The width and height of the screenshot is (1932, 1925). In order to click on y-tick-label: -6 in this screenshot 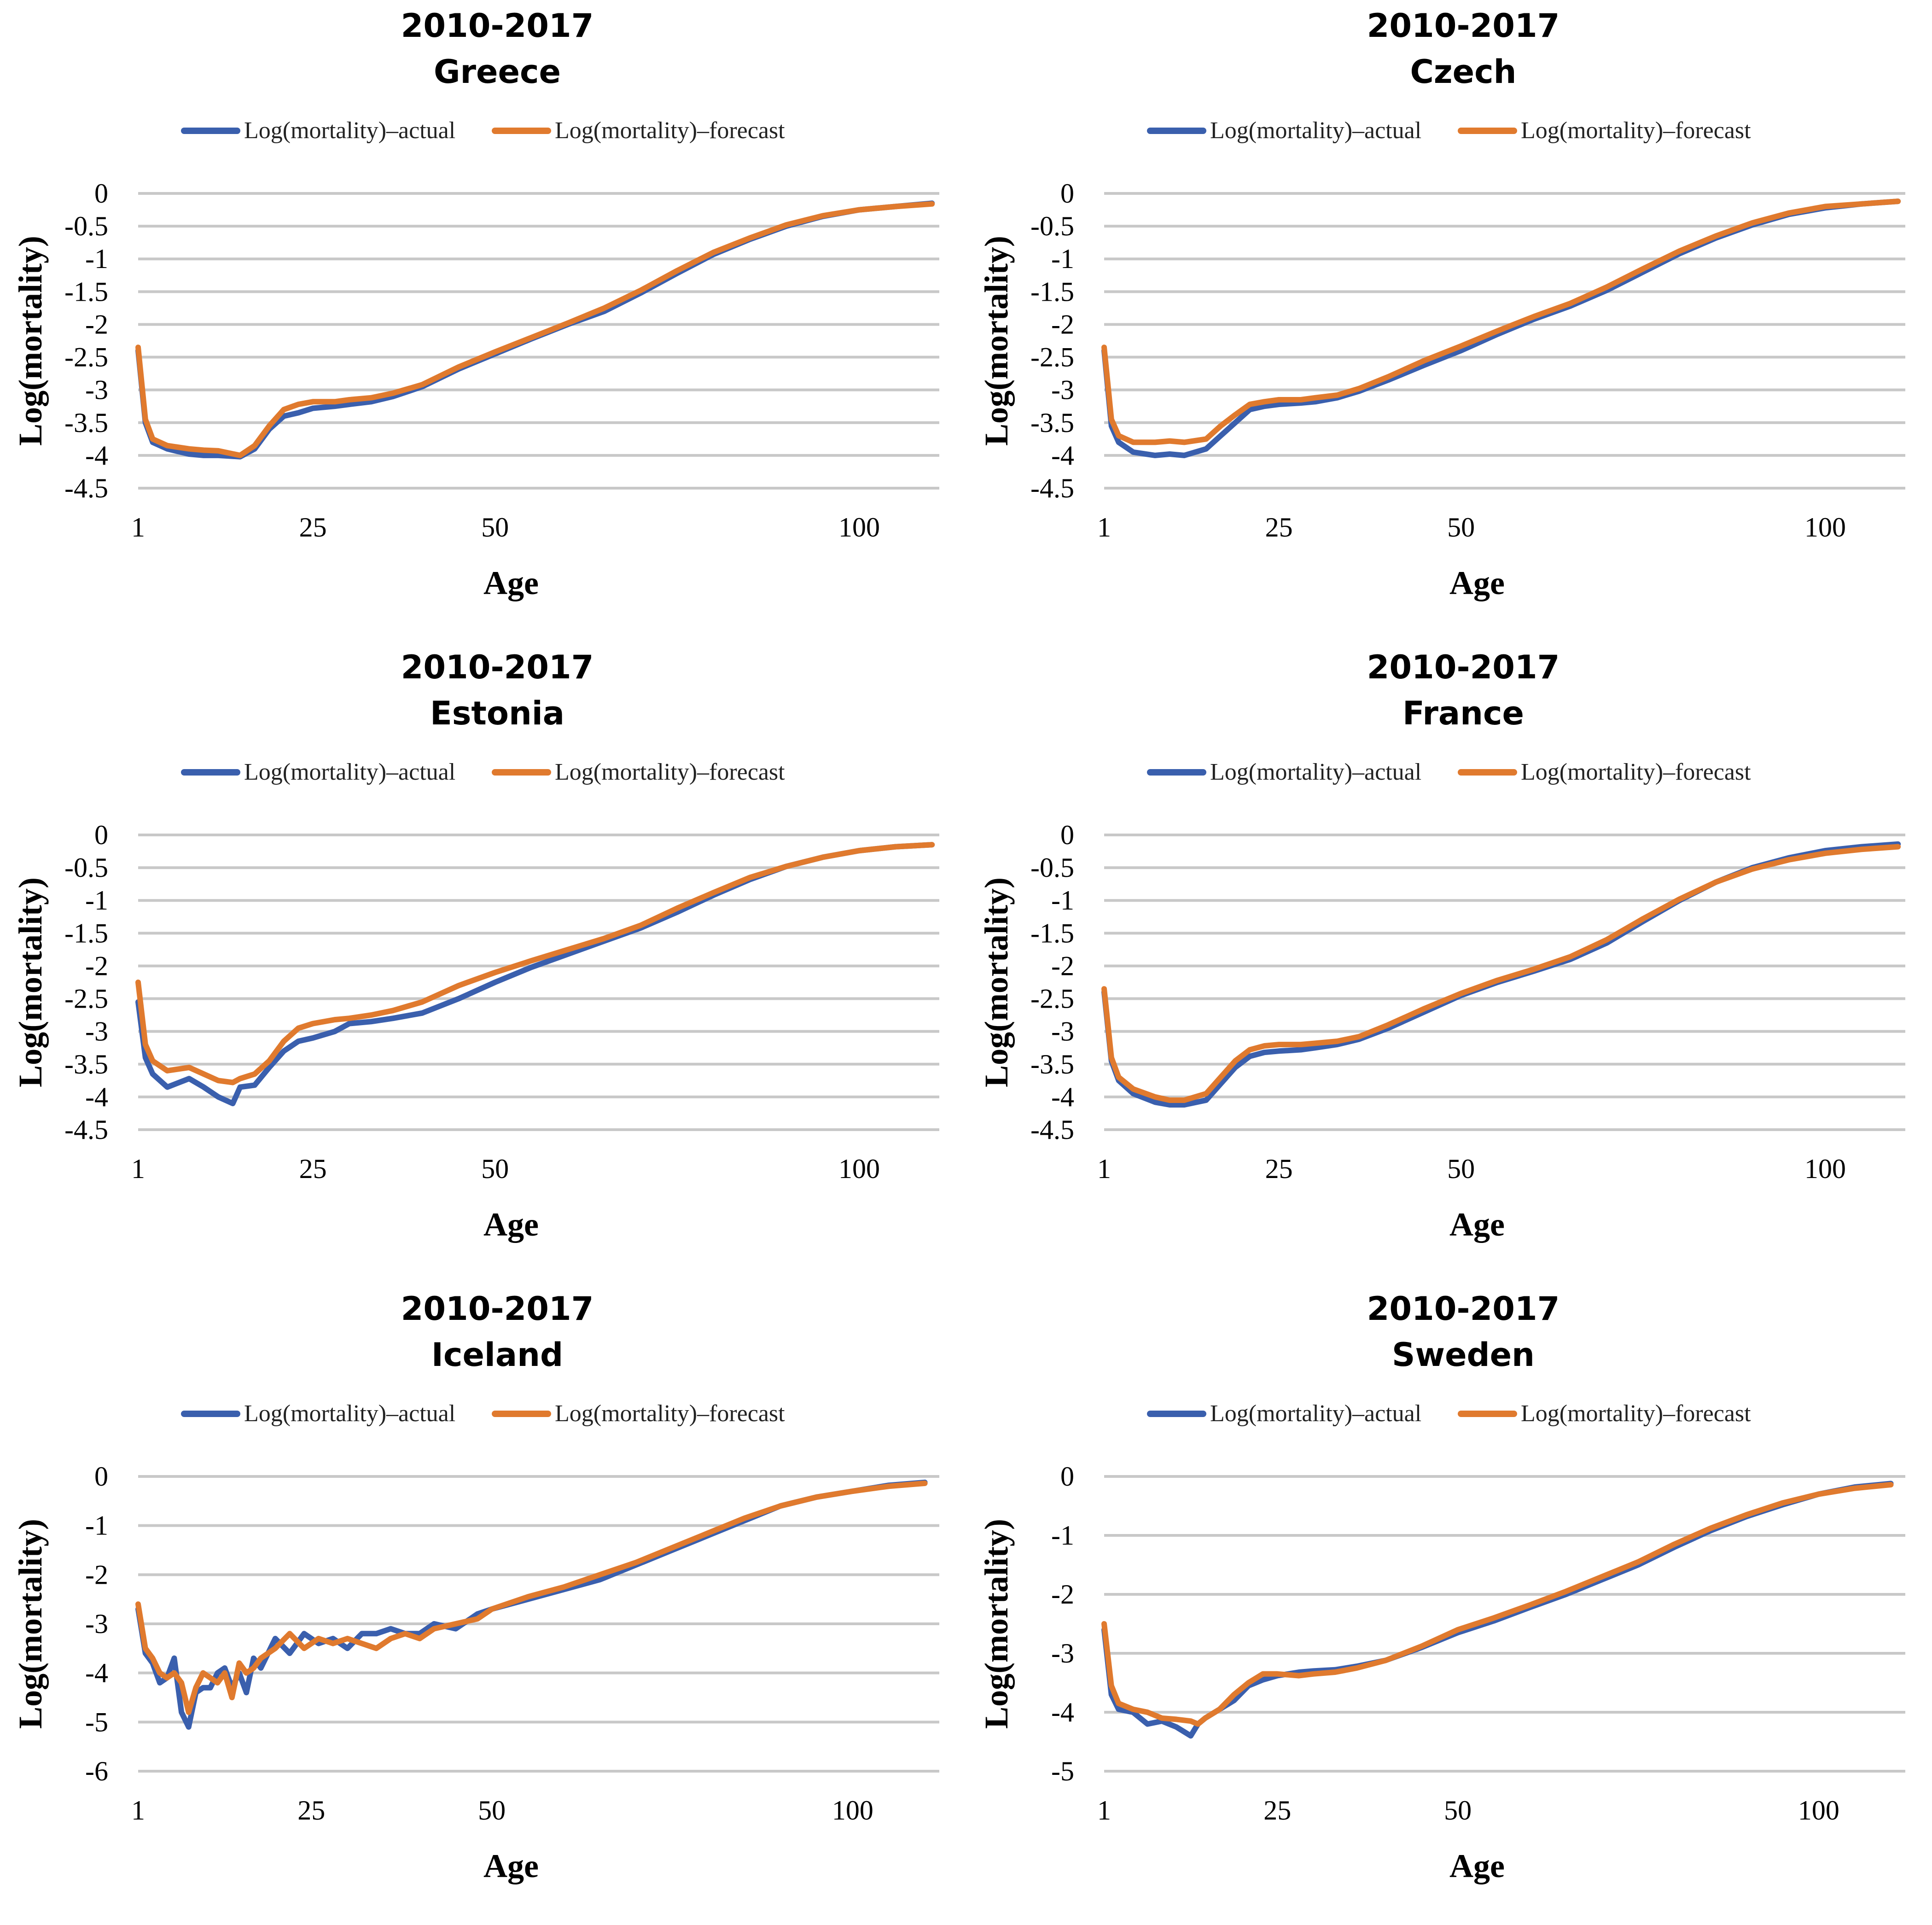, I will do `click(96, 1771)`.